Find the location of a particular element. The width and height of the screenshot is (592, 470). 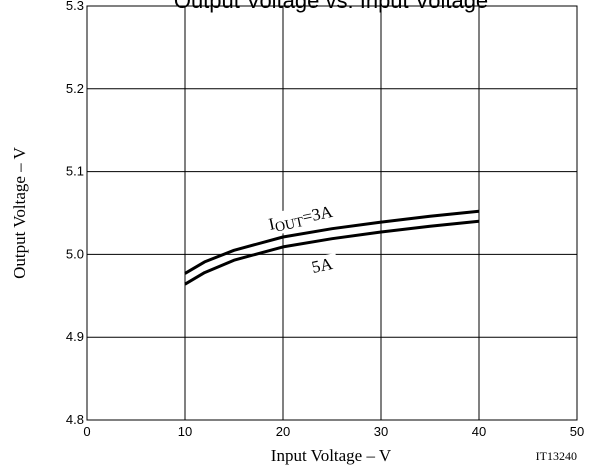

y-tick-label-0: 4.8 is located at coordinates (75, 419).